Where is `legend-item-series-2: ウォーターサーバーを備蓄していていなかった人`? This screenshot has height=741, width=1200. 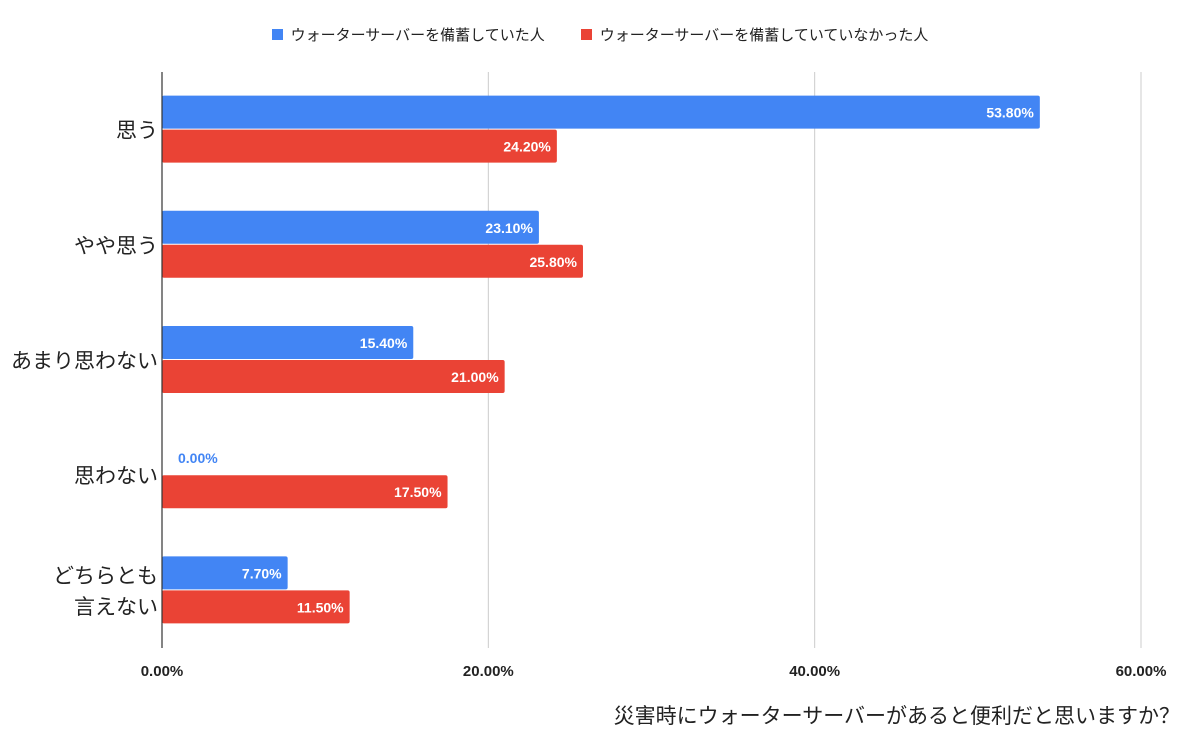 legend-item-series-2: ウォーターサーバーを備蓄していていなかった人 is located at coordinates (754, 34).